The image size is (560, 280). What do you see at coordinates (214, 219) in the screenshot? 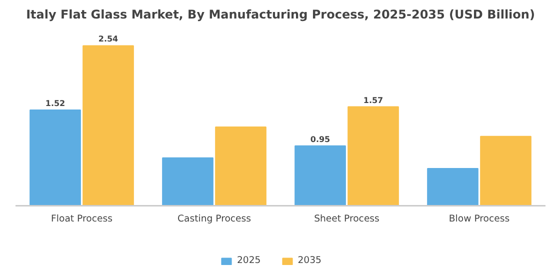
I see `x-tick-label: Casting Process` at bounding box center [214, 219].